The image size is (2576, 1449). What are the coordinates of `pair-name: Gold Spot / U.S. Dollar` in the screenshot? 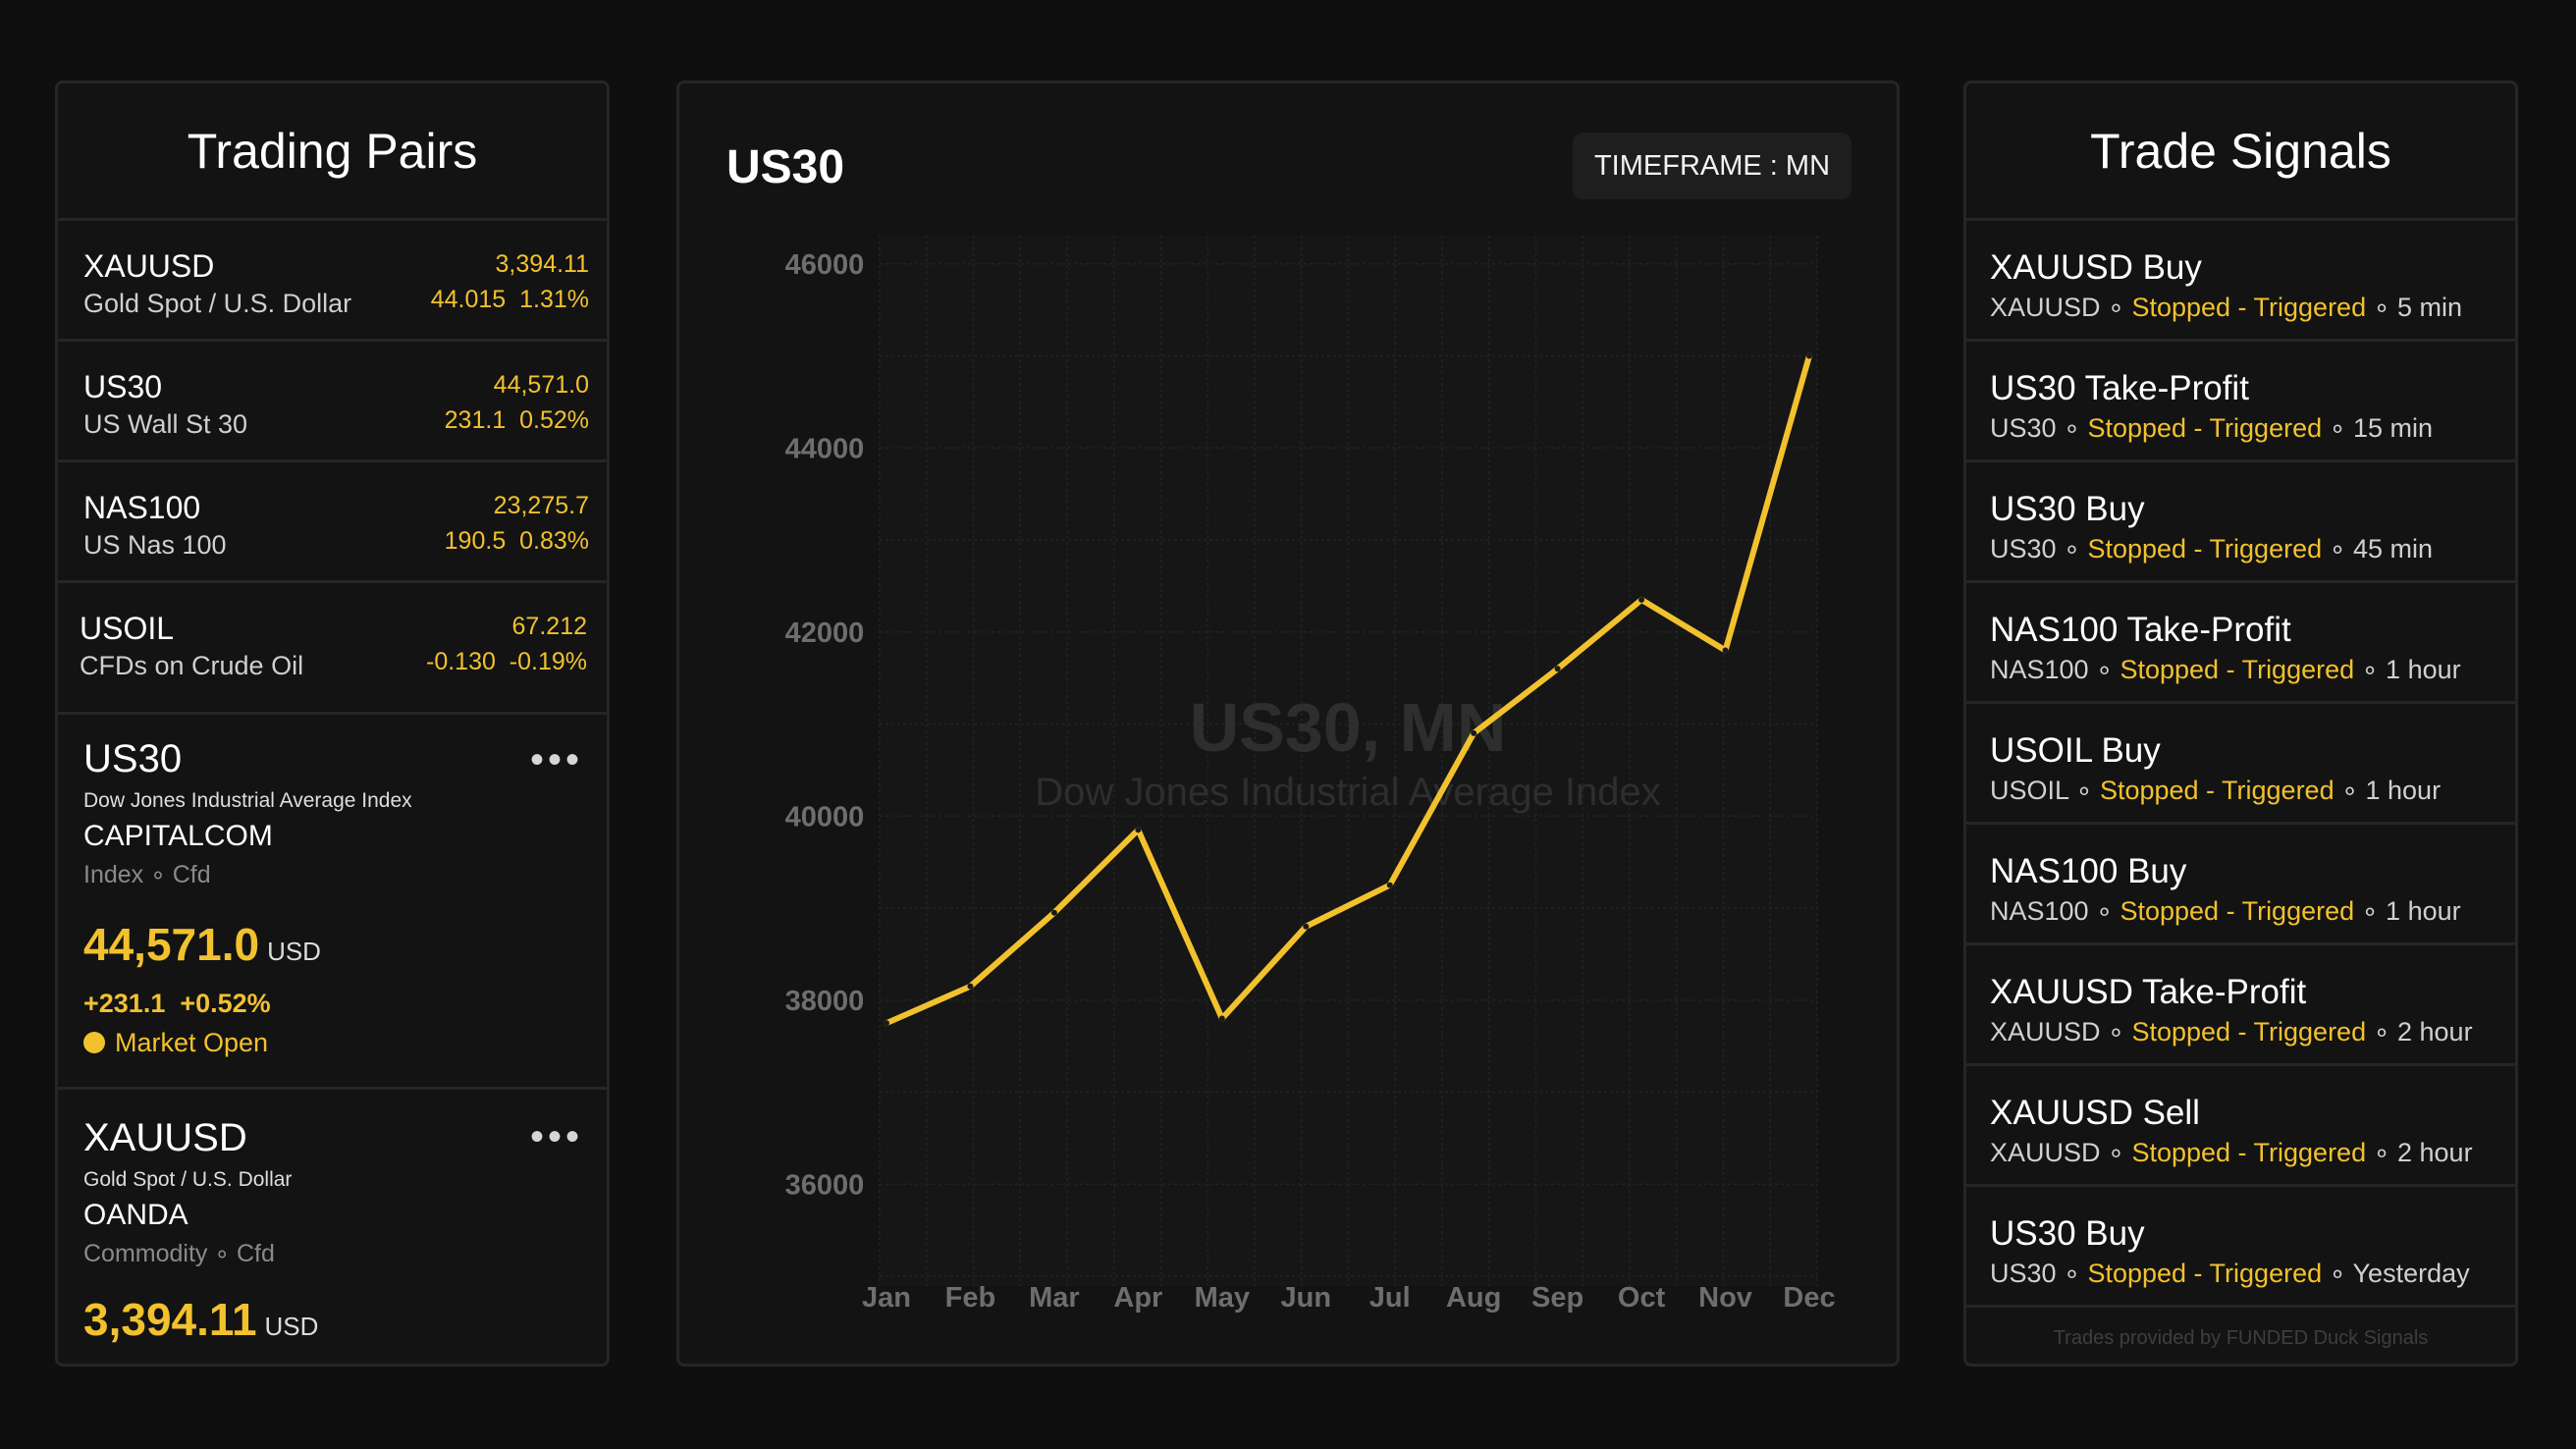 It's located at (217, 303).